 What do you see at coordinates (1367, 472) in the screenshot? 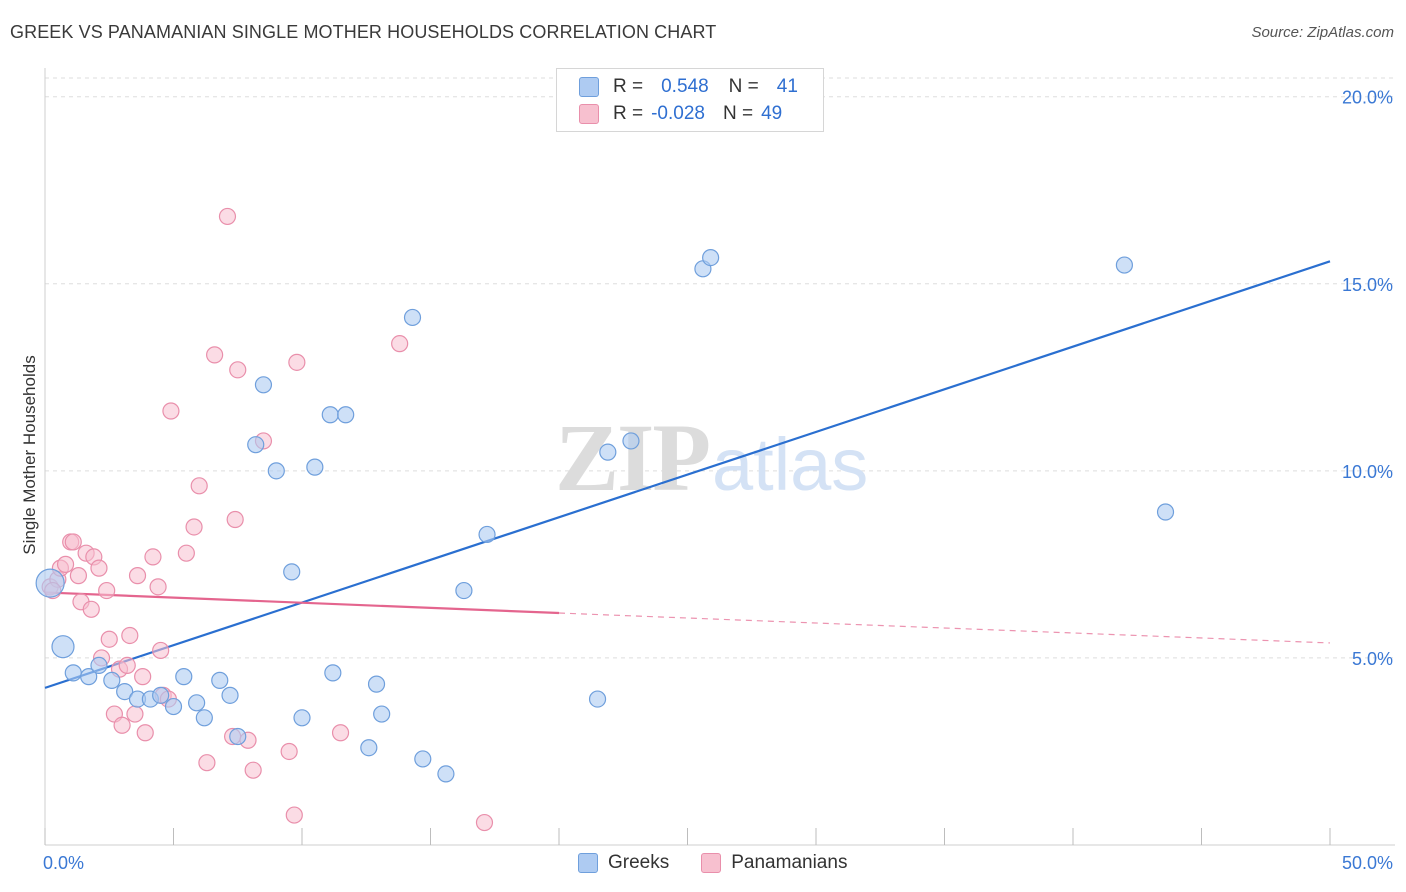
I see `y-tick-label: 10.0%` at bounding box center [1367, 472].